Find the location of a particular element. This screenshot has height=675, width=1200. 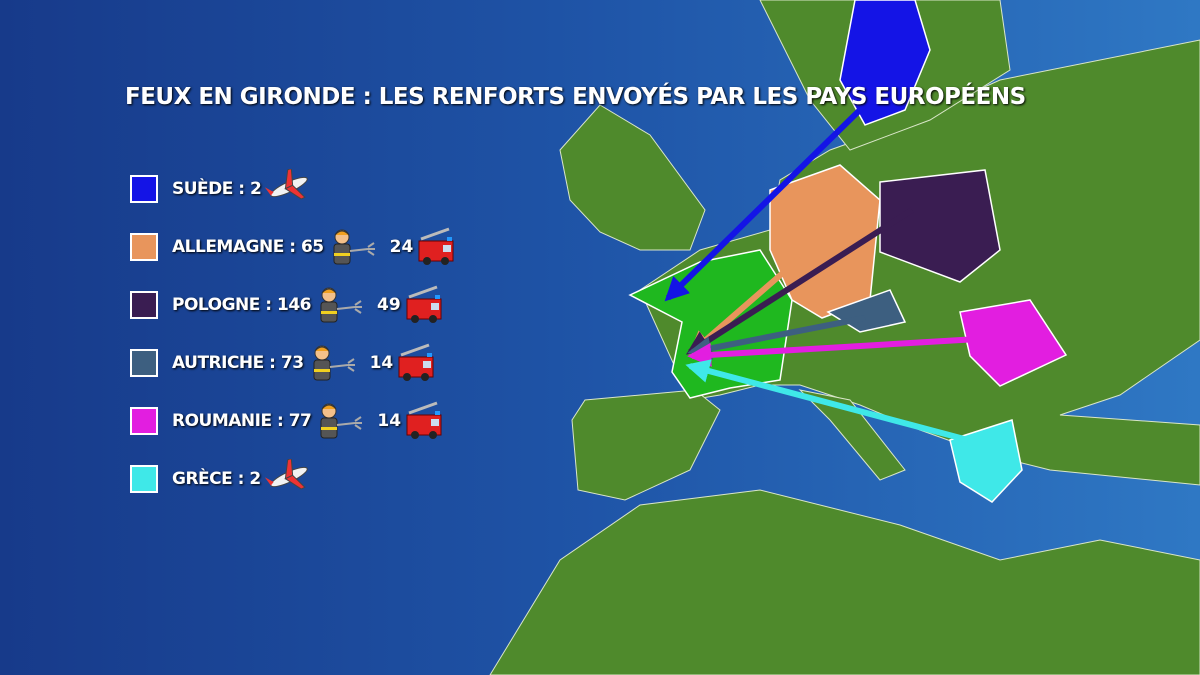

legend-item: POLOGNE : 146 49 is located at coordinates (293, 305).